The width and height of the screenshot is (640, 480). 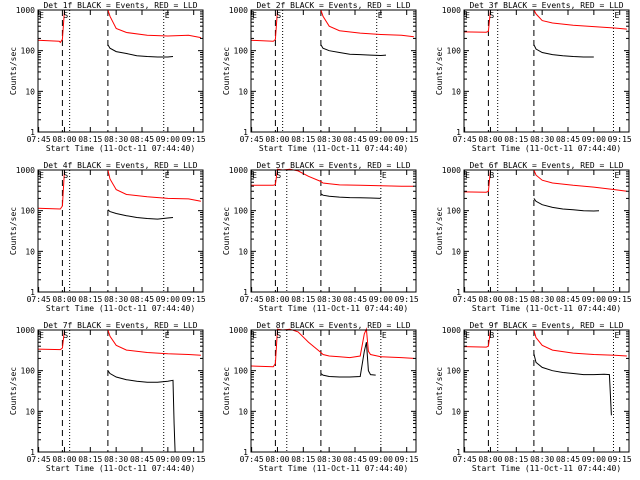 What do you see at coordinates (546, 5) in the screenshot?
I see `chart-title: Det 3f BLACK = Events, RED = LLD` at bounding box center [546, 5].